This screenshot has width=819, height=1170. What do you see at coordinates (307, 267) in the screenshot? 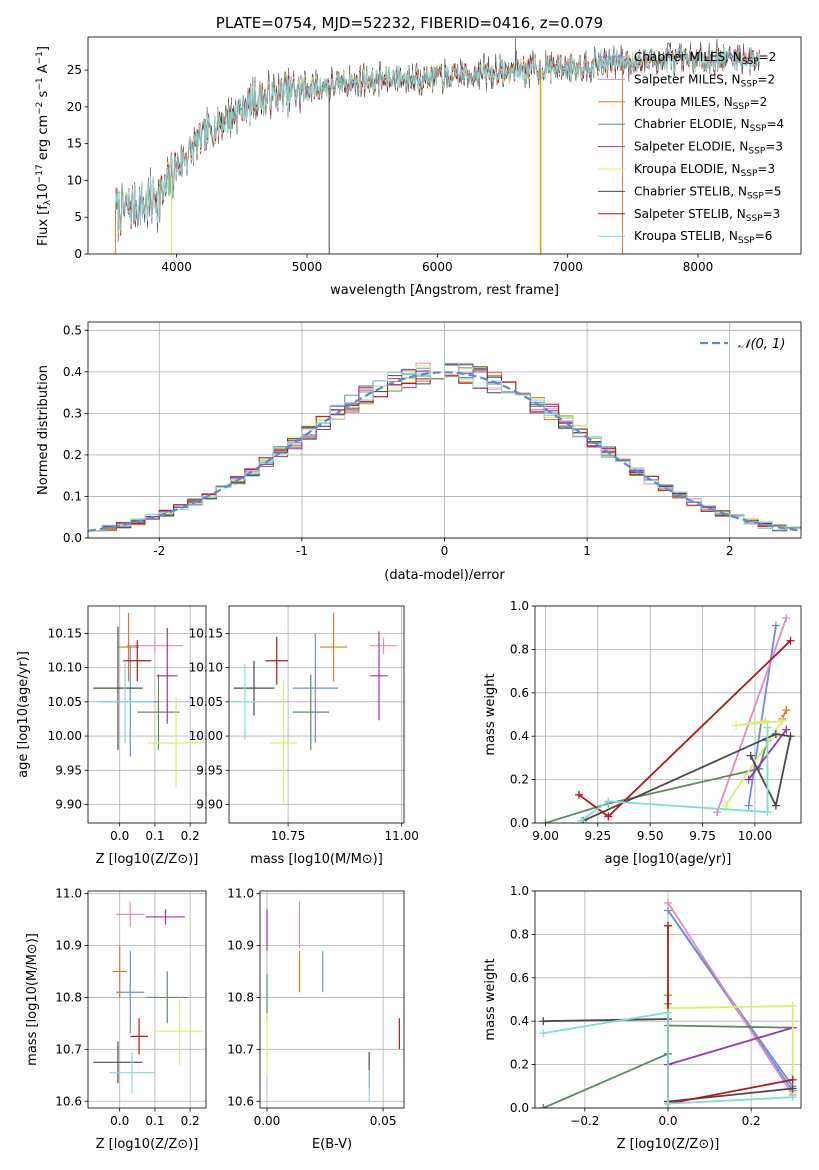
I see `x-tick-label: 5000` at bounding box center [307, 267].